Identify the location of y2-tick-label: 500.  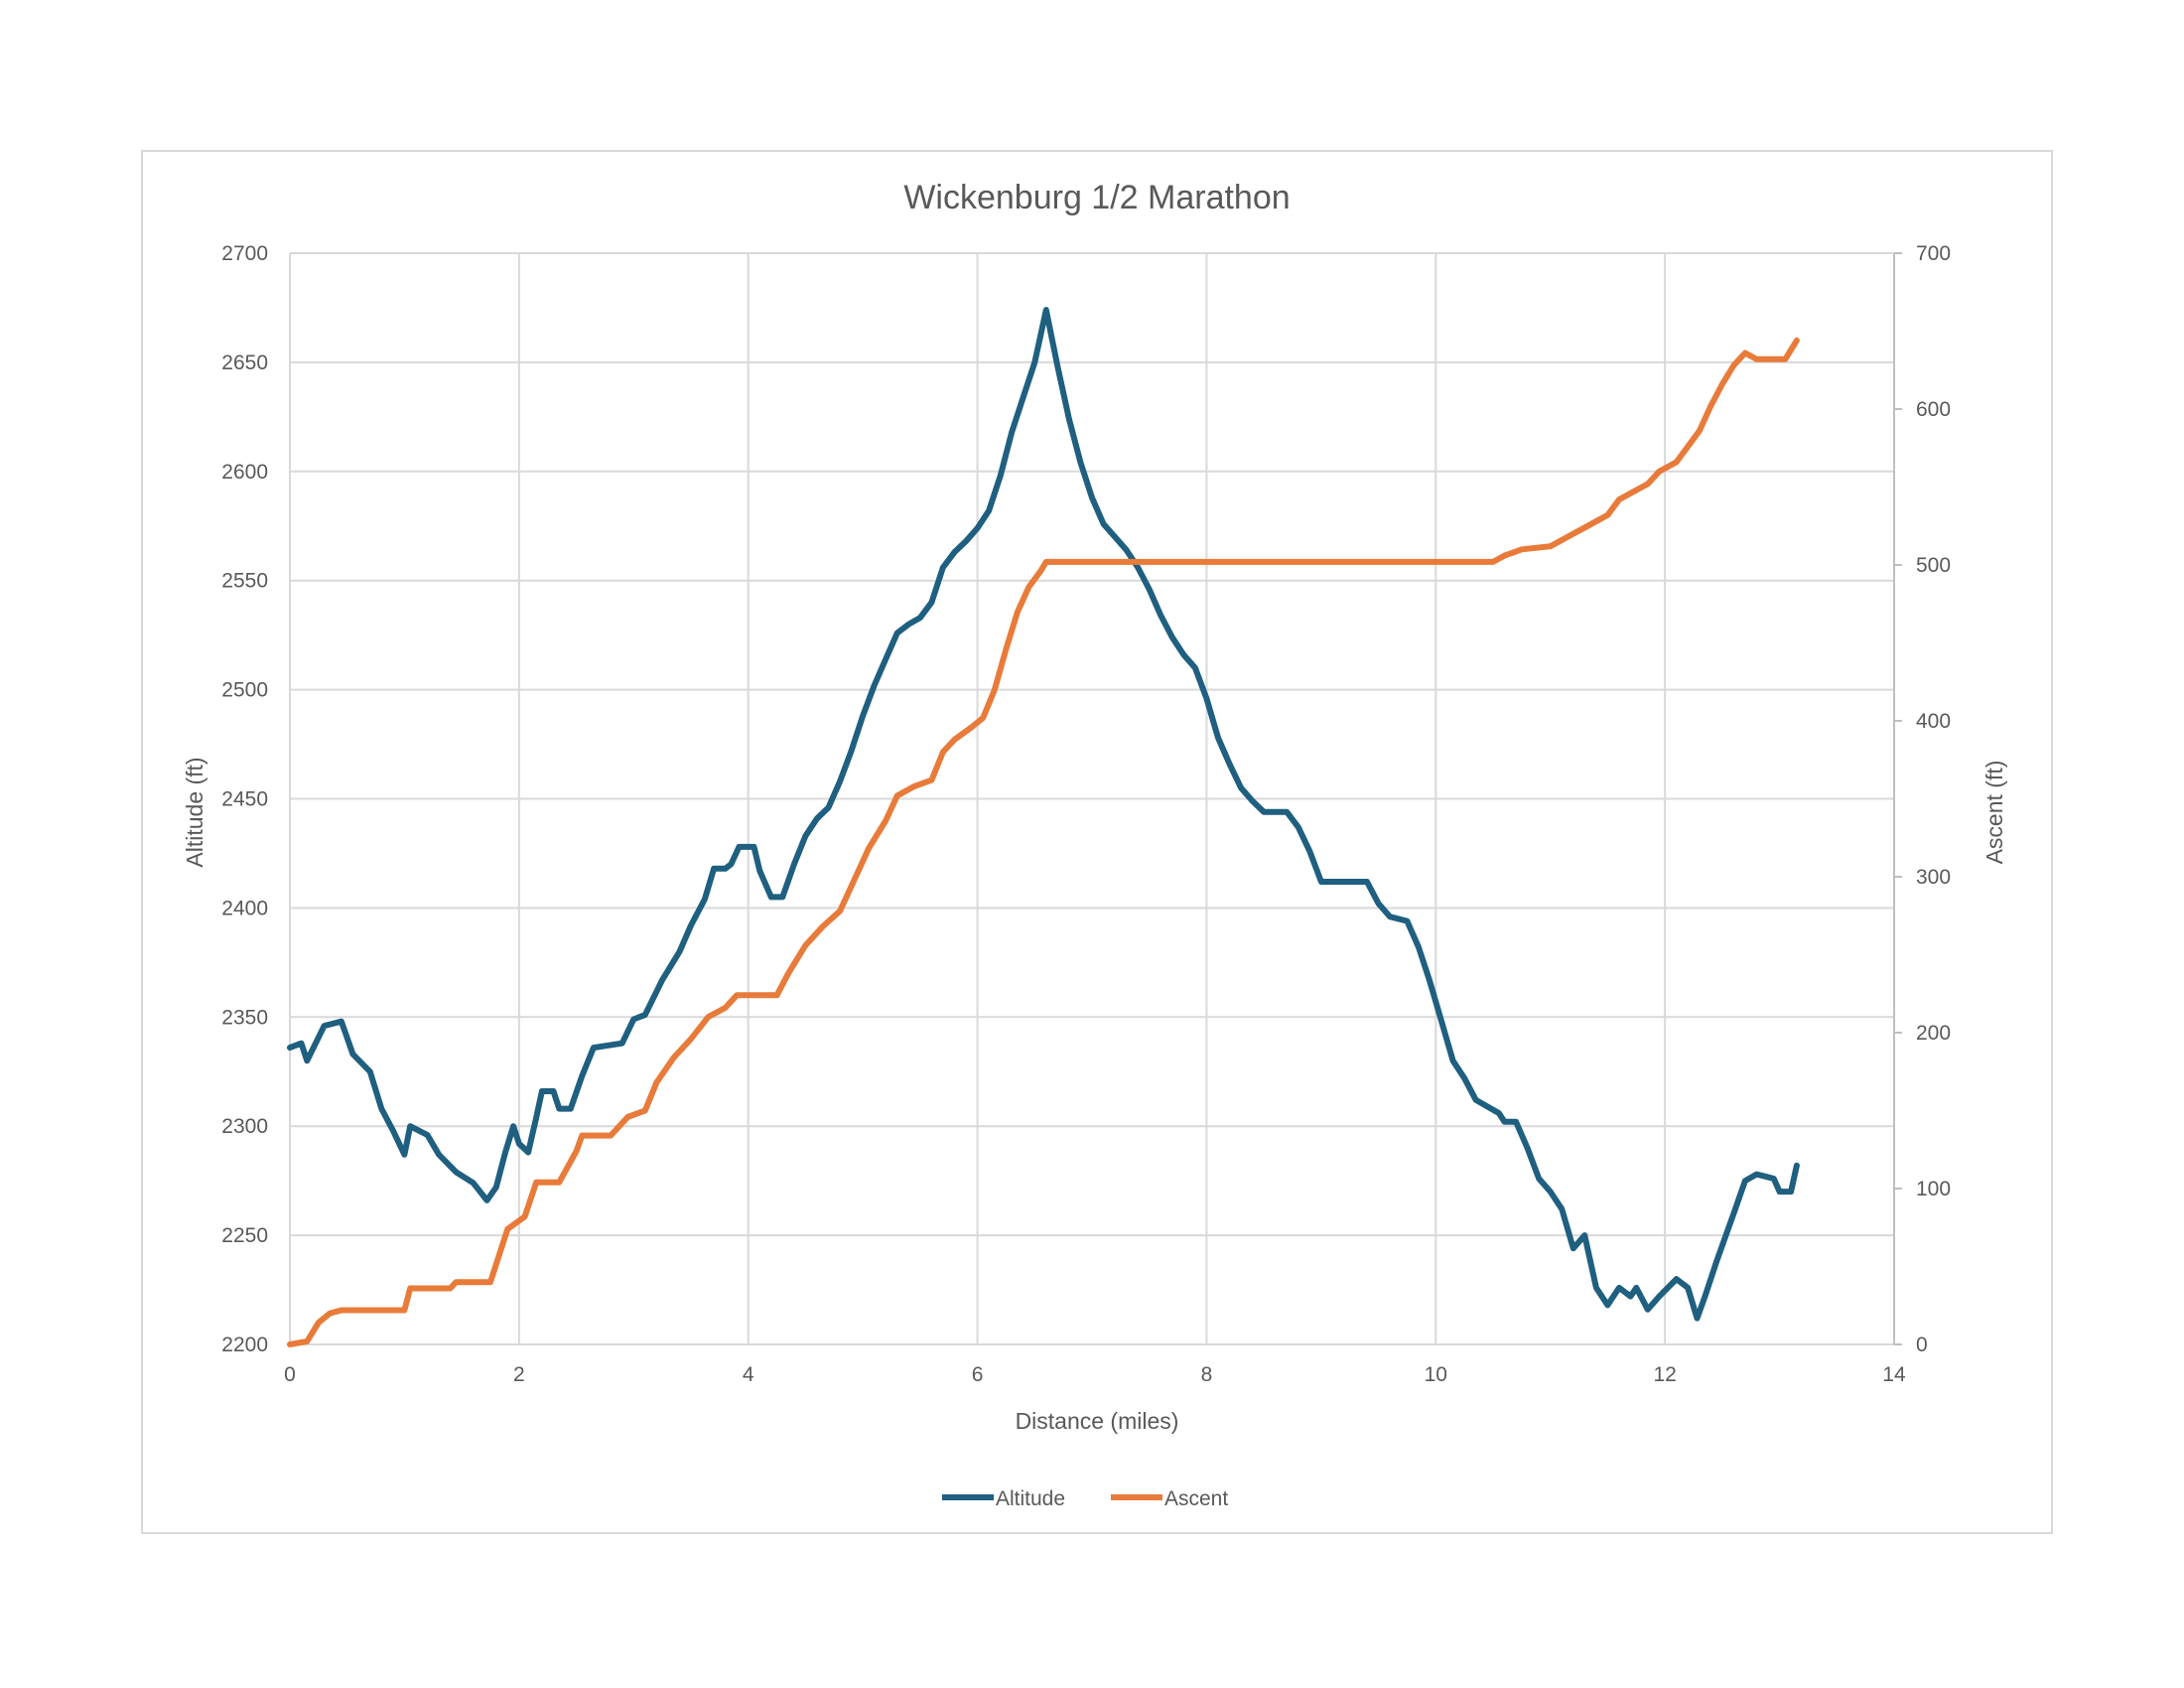
(1933, 565).